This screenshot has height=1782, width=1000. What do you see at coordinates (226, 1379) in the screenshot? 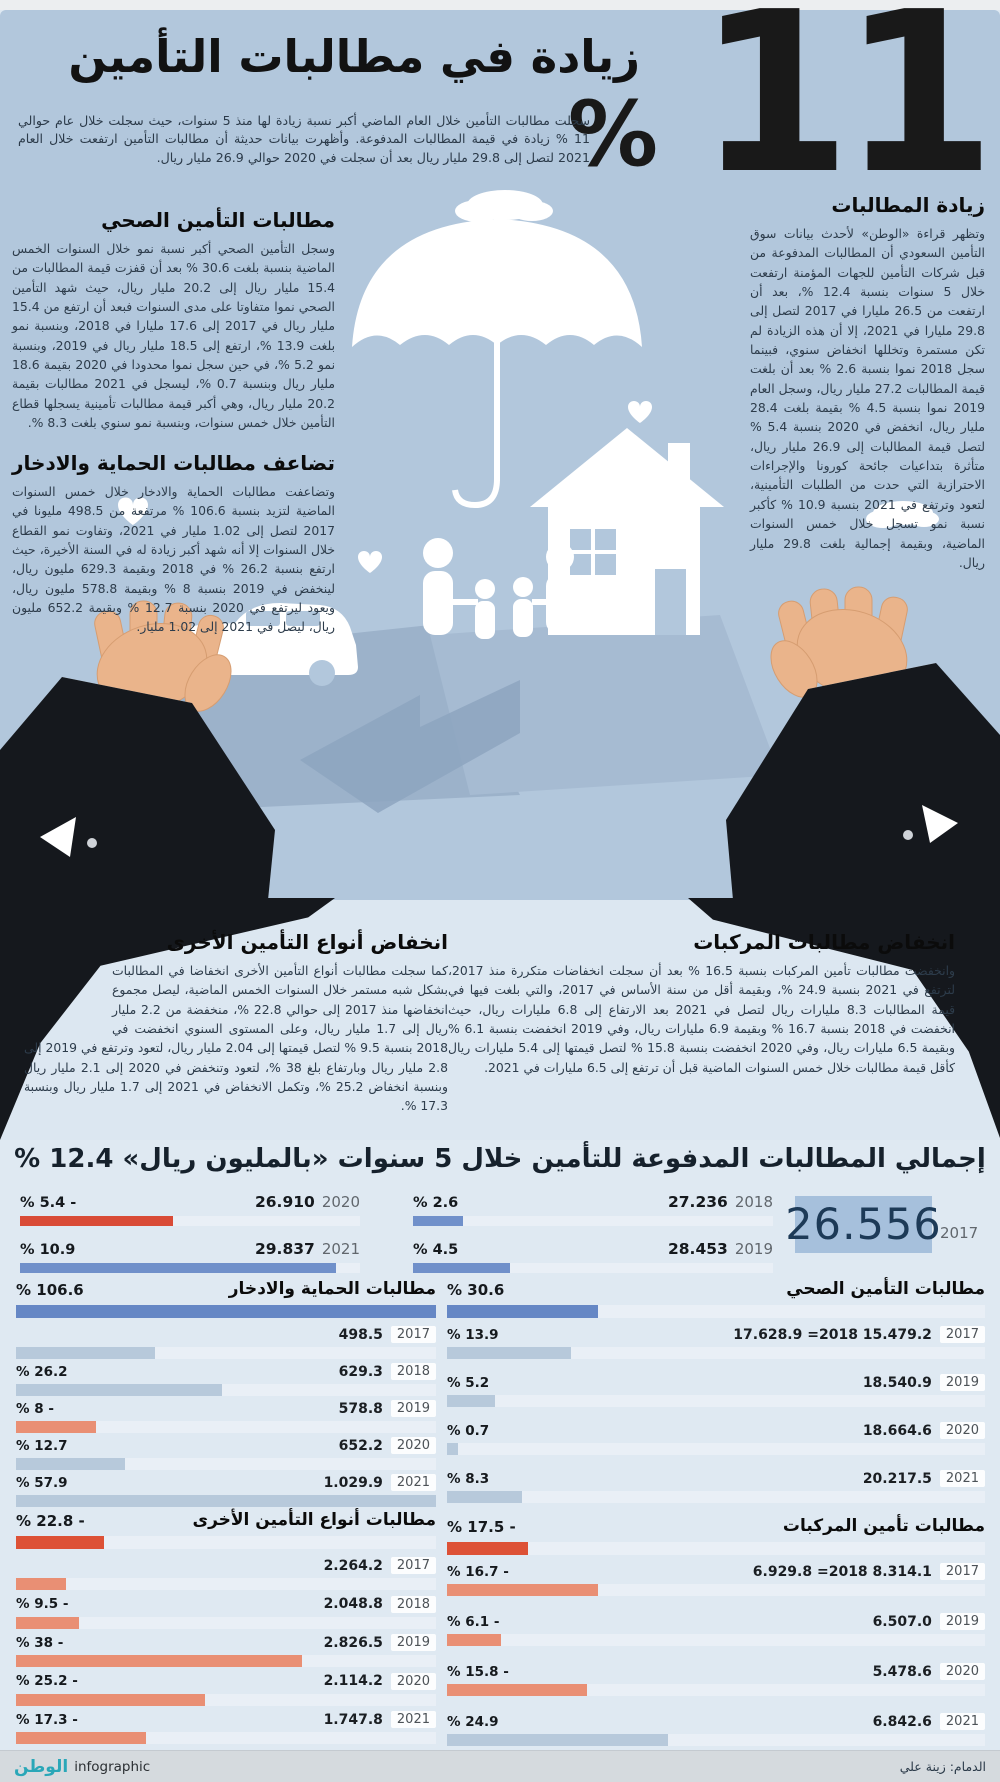
I see `panel-row: % 26.2 629.3 2018` at bounding box center [226, 1379].